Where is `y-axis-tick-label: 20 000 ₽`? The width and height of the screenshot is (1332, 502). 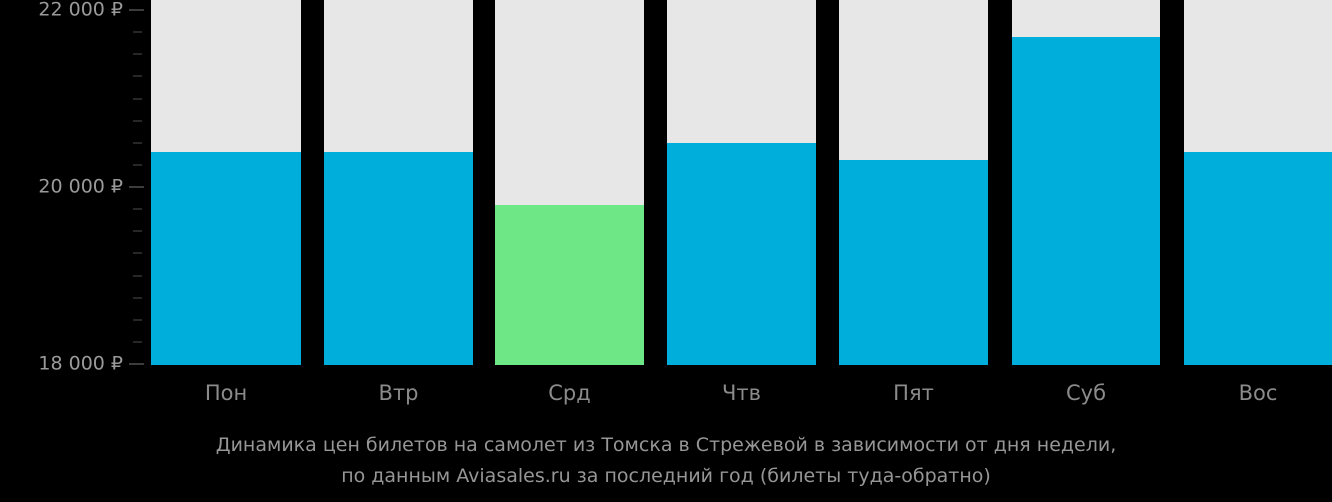 y-axis-tick-label: 20 000 ₽ is located at coordinates (80, 186).